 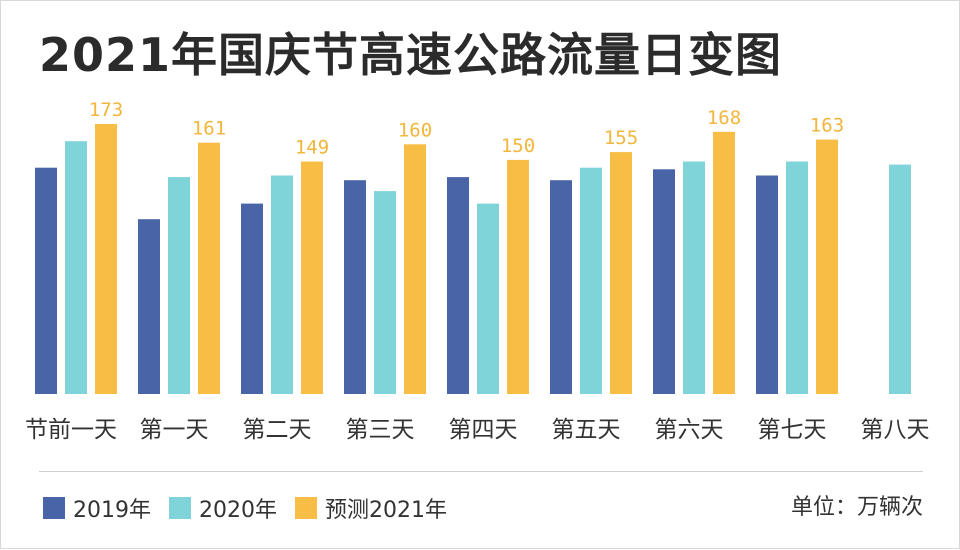 I want to click on x-tick-label-6: 第五天, so click(x=586, y=430).